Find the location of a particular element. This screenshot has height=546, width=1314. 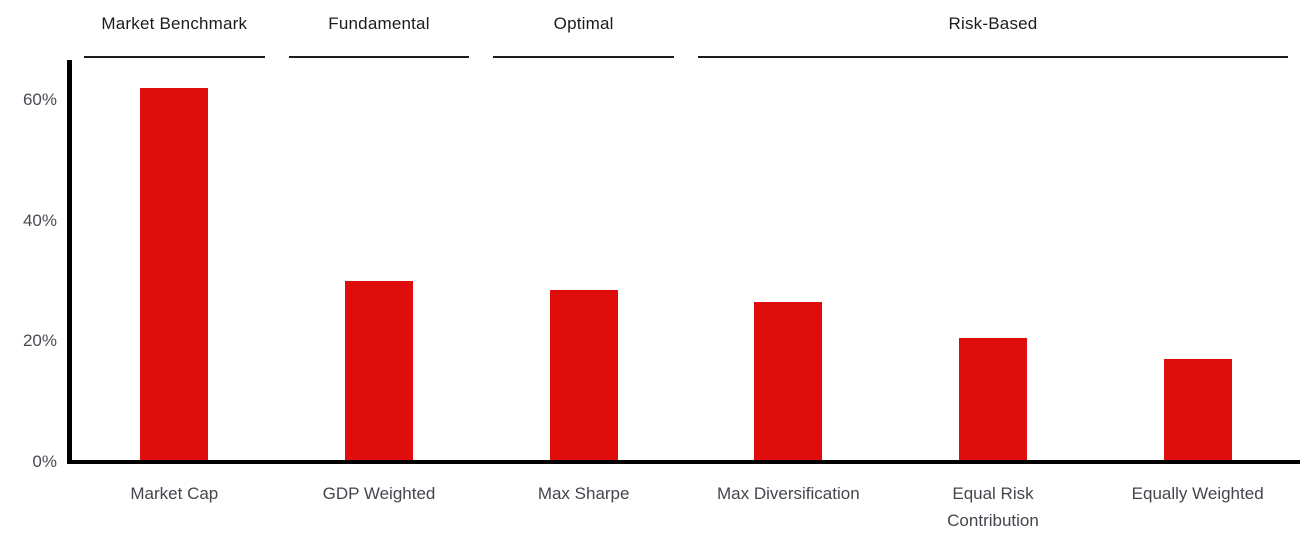

bar-gdp-weighted is located at coordinates (379, 371).